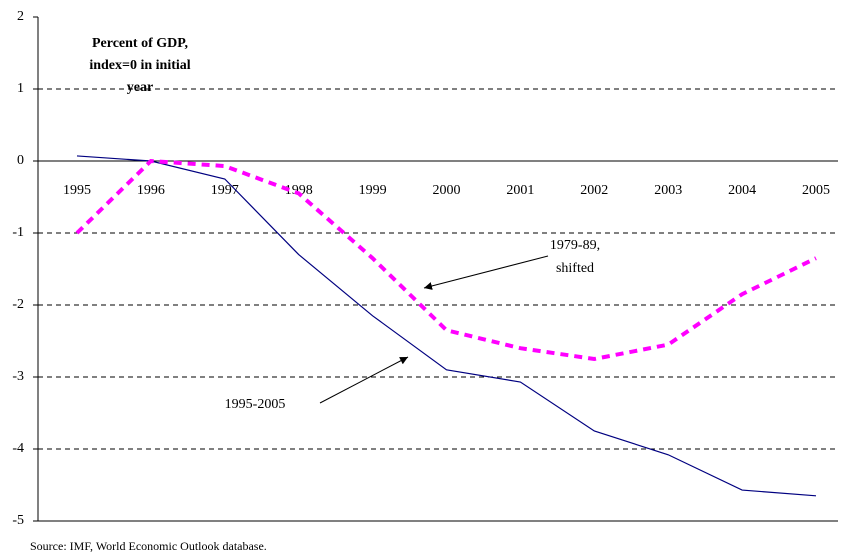 Image resolution: width=848 pixels, height=556 pixels. Describe the element at coordinates (20, 88) in the screenshot. I see `y-tick-label: 1` at that location.